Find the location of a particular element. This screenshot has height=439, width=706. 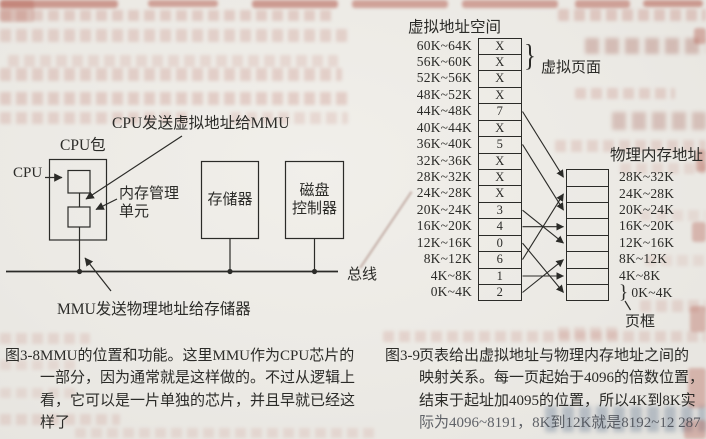

virtual-range-label: 52K~56K is located at coordinates (444, 78).